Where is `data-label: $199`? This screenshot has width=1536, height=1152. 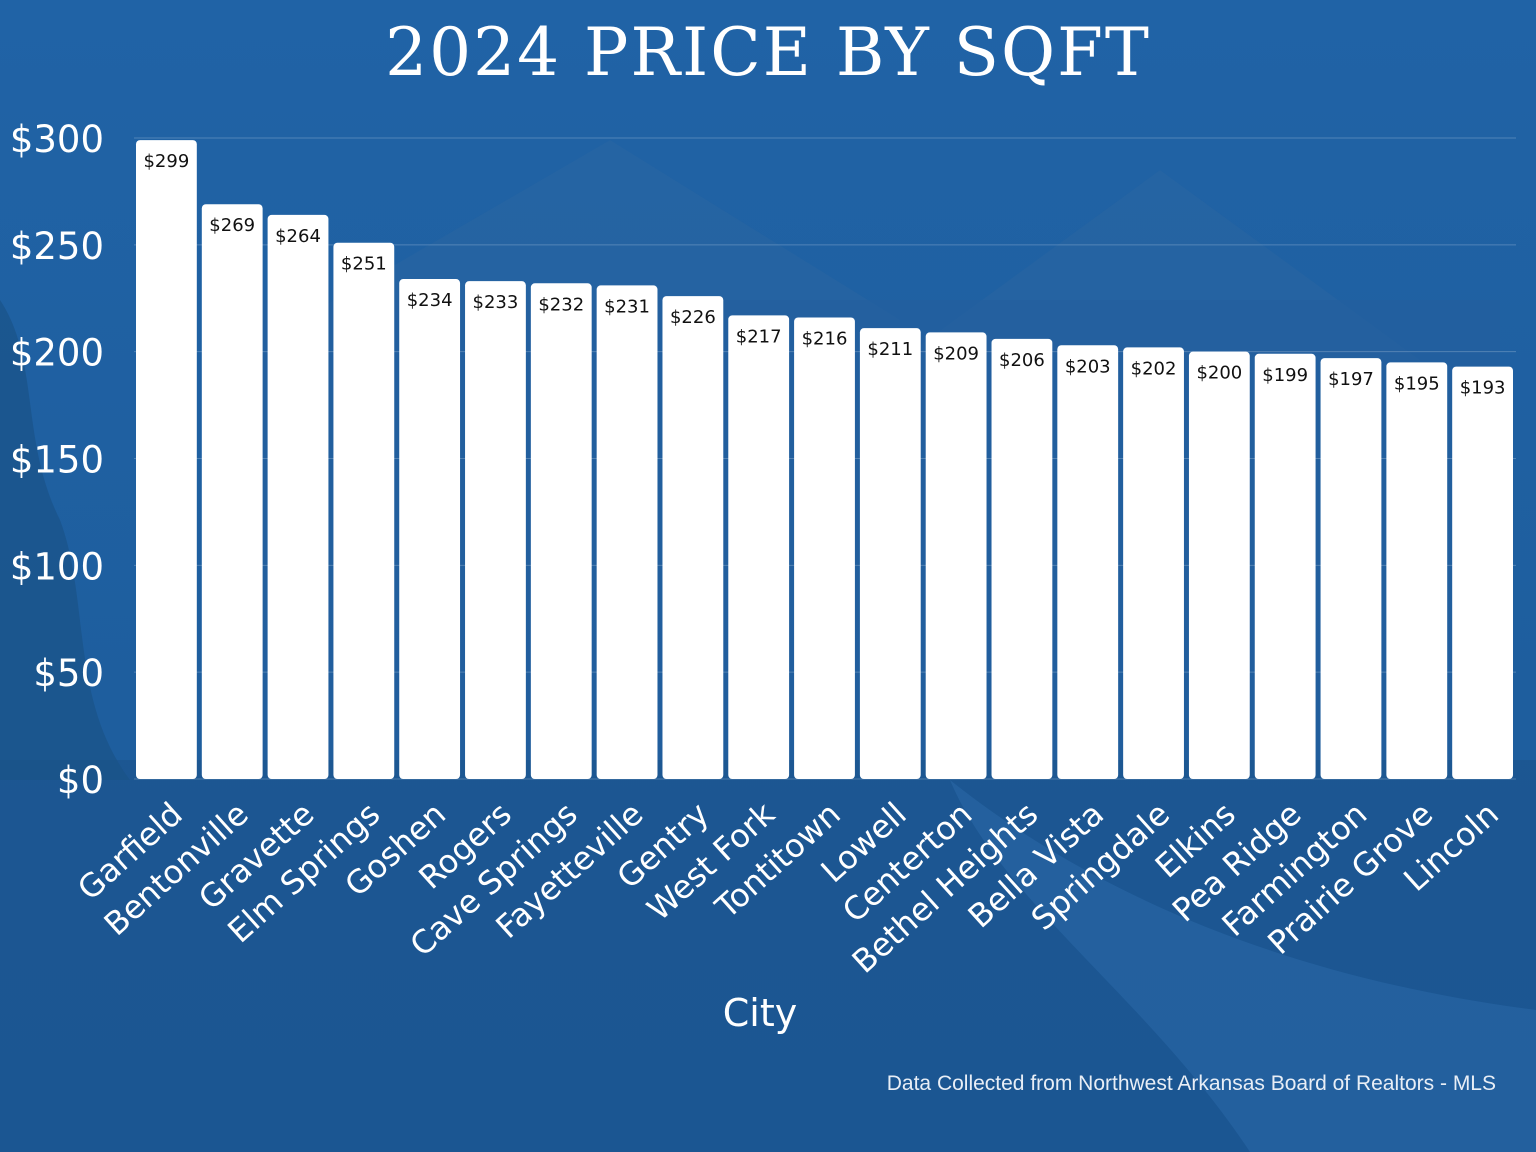 data-label: $199 is located at coordinates (1285, 375).